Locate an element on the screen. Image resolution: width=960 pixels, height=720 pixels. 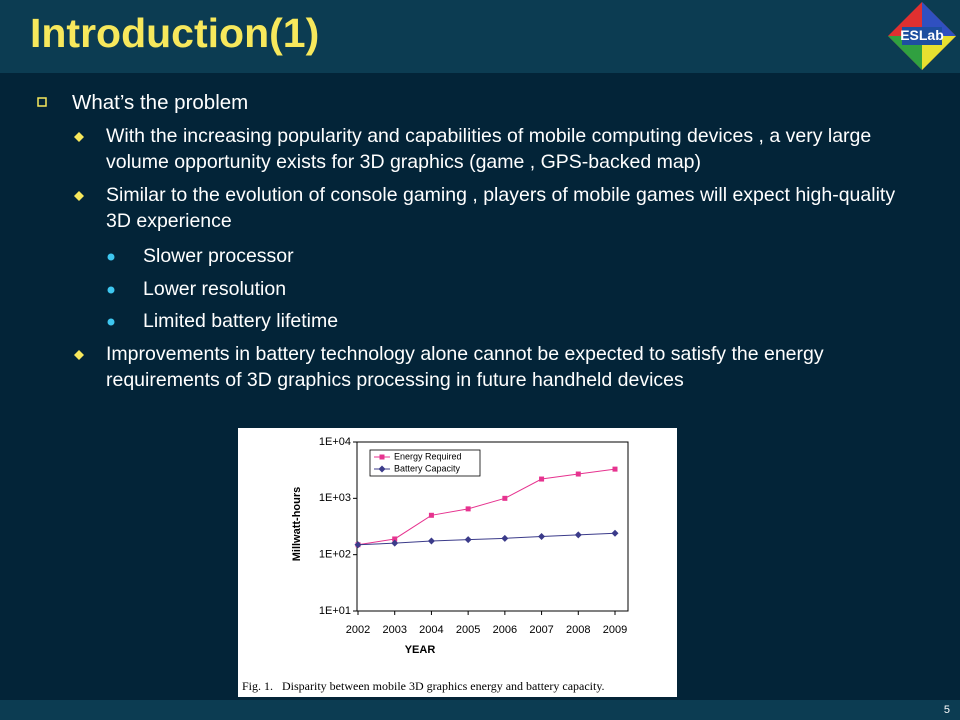
bullet-text: Lower resolution is located at coordinates (215, 289).